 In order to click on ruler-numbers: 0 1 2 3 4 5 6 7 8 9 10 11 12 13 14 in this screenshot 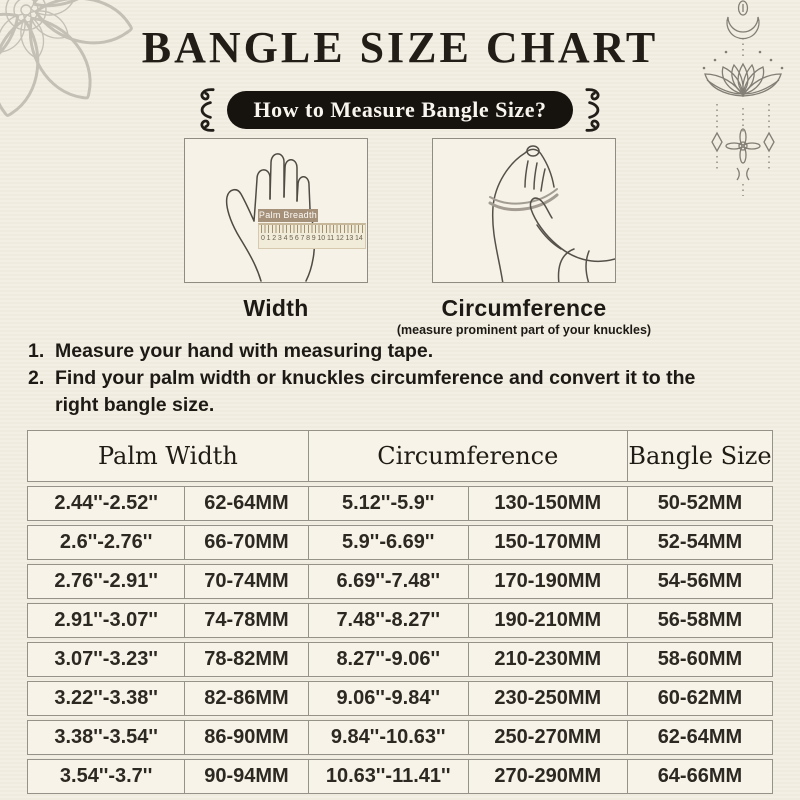, I will do `click(312, 239)`.